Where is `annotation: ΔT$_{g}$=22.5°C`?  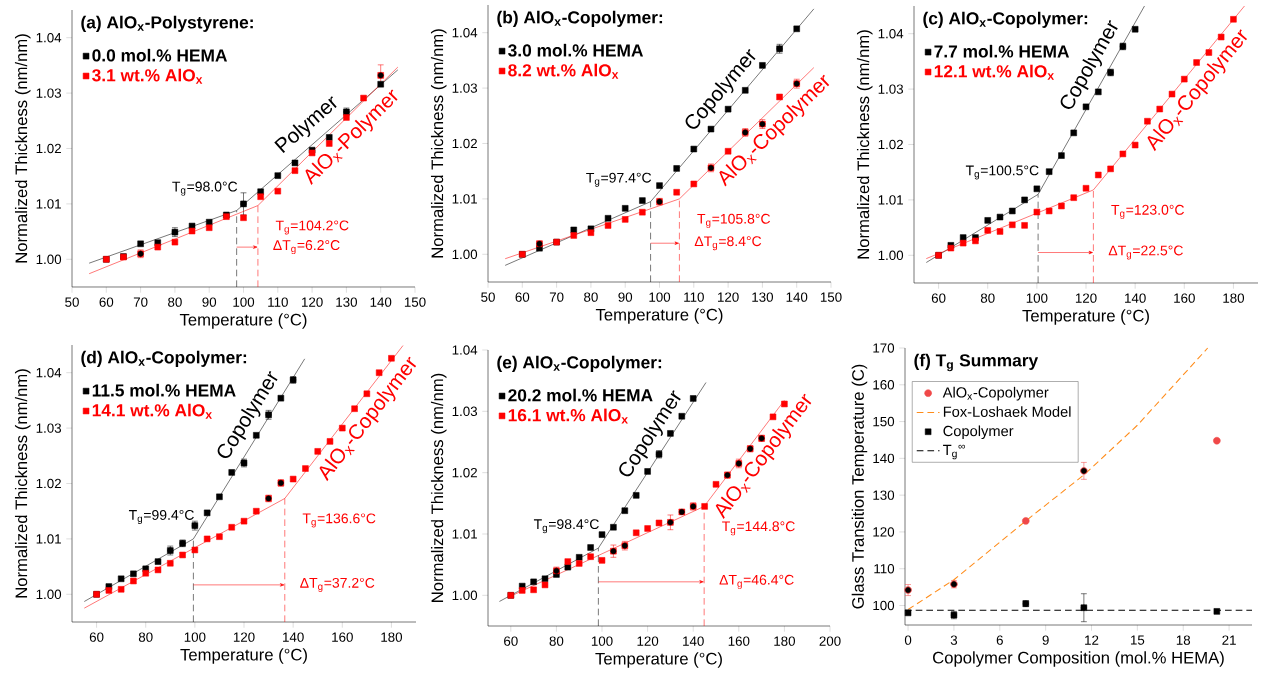 annotation: ΔT$_{g}$=22.5°C is located at coordinates (1145, 252).